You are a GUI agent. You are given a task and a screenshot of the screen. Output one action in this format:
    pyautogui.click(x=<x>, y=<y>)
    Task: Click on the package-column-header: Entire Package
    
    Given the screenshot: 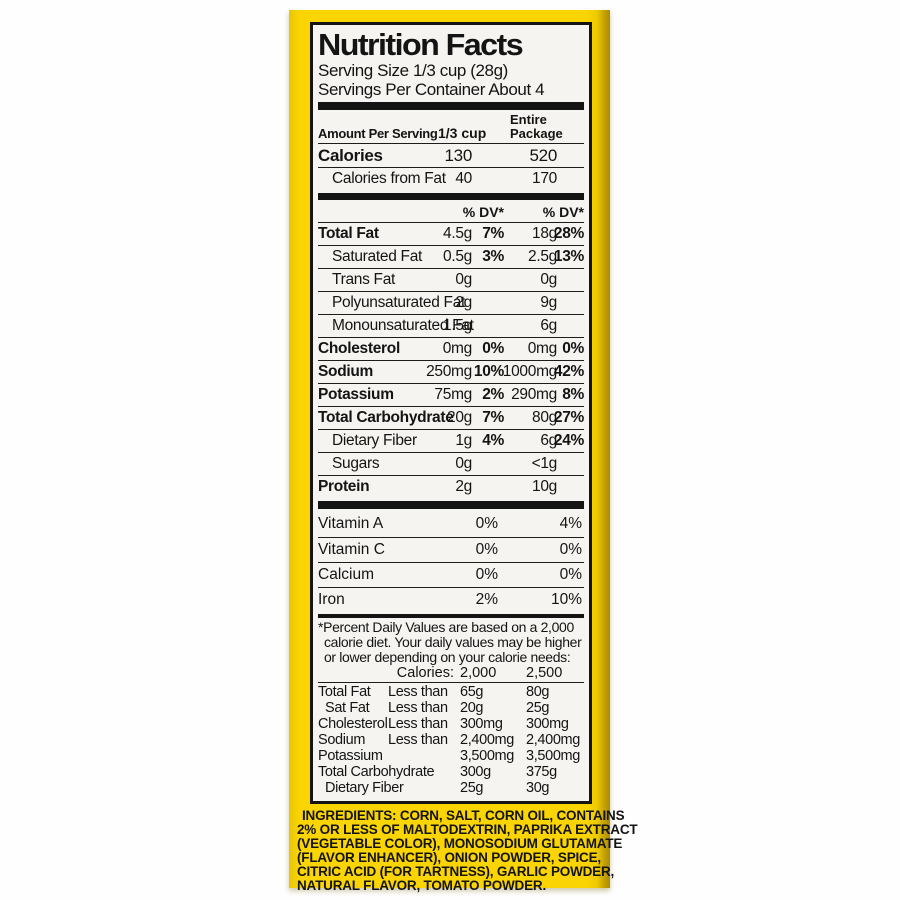 What is the action you would take?
    pyautogui.click(x=536, y=126)
    